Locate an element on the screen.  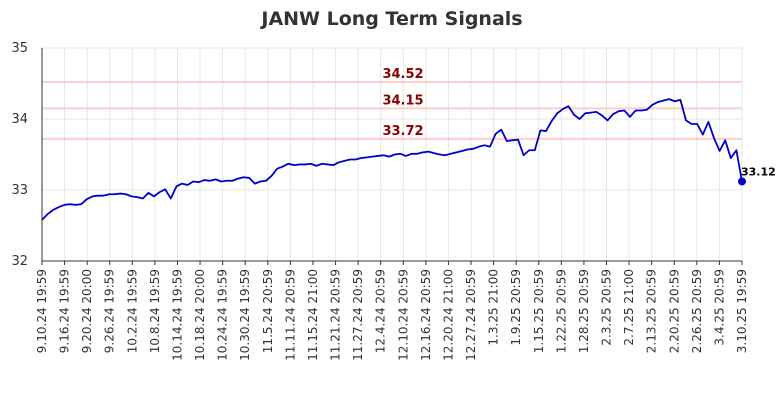
last-value-marker is located at coordinates (742, 181).